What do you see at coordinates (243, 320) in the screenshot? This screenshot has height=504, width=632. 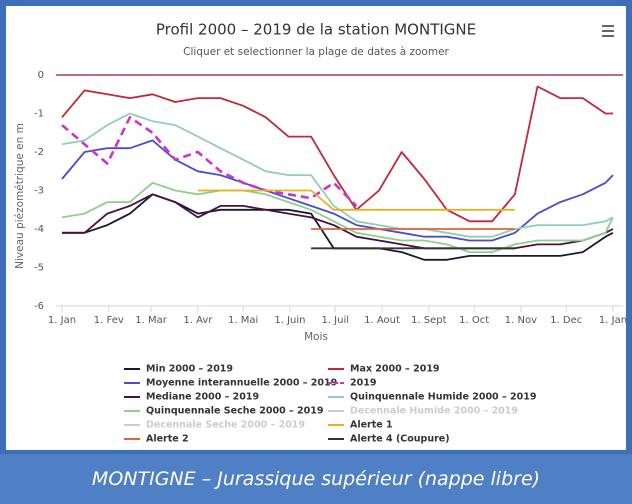 I see `x-tick-label: 1. Mai` at bounding box center [243, 320].